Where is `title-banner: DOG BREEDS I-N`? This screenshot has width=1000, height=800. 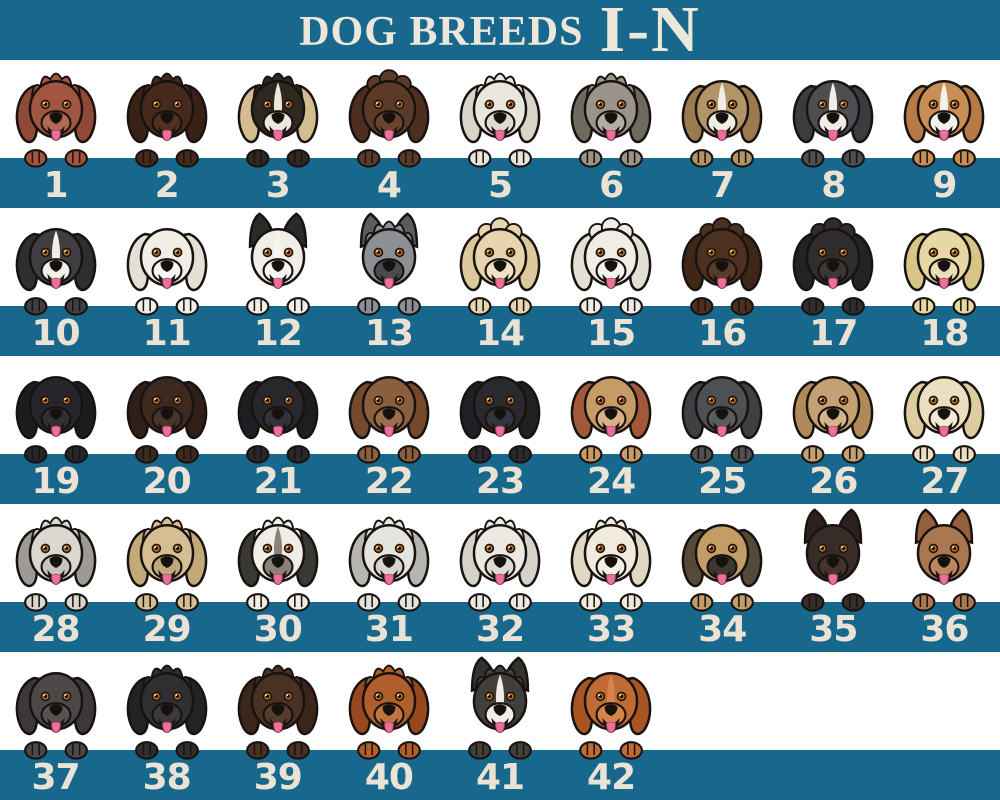
title-banner: DOG BREEDS I-N is located at coordinates (500, 30).